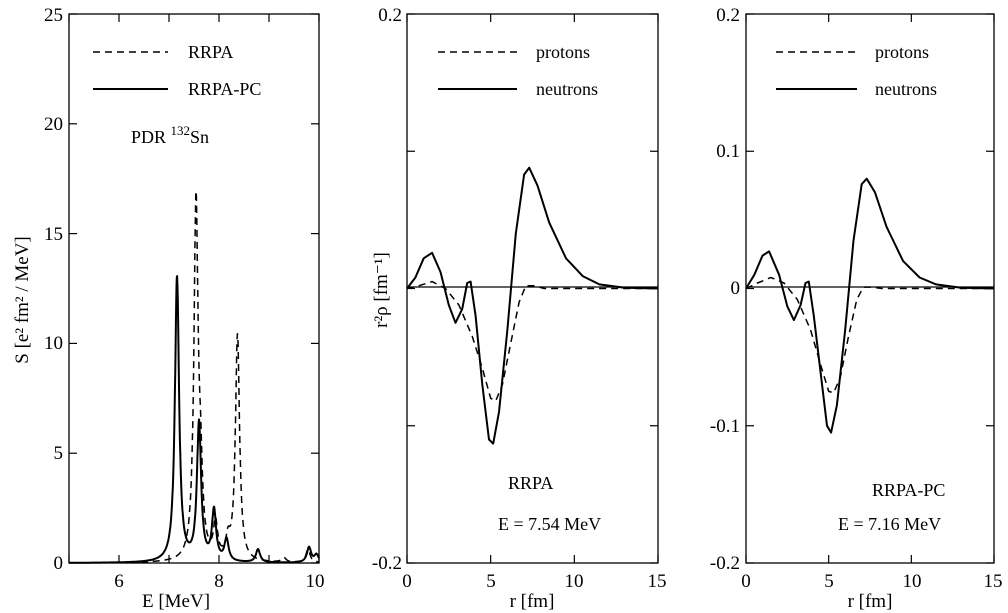 This screenshot has width=1008, height=613. Describe the element at coordinates (151, 137) in the screenshot. I see `annotation-prefix: PDR` at that location.